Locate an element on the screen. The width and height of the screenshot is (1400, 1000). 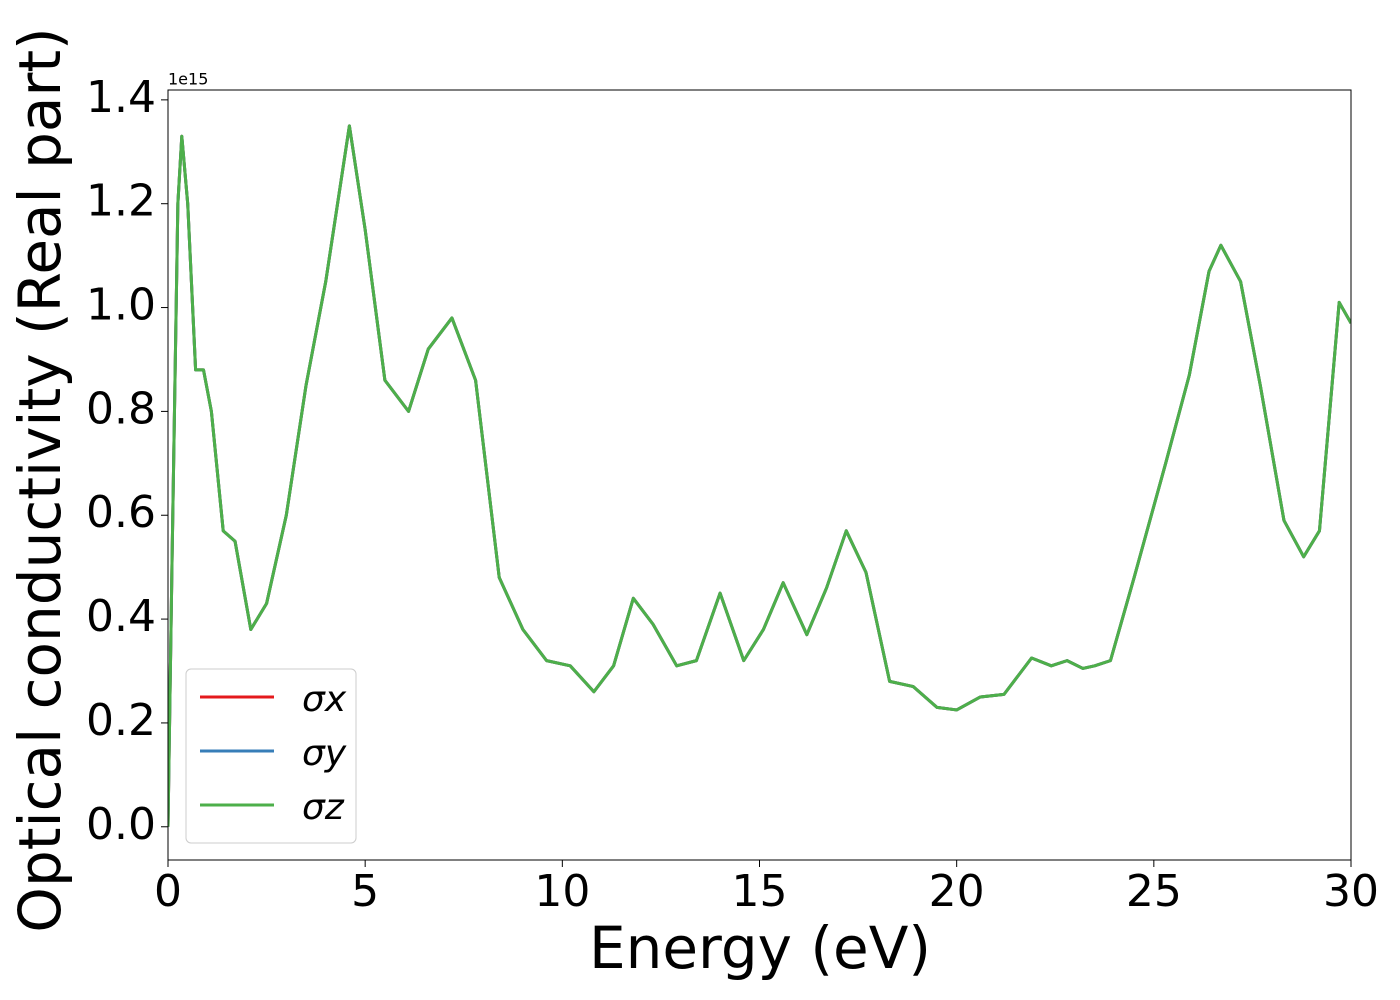
x-tick-label: 5 is located at coordinates (365, 891).